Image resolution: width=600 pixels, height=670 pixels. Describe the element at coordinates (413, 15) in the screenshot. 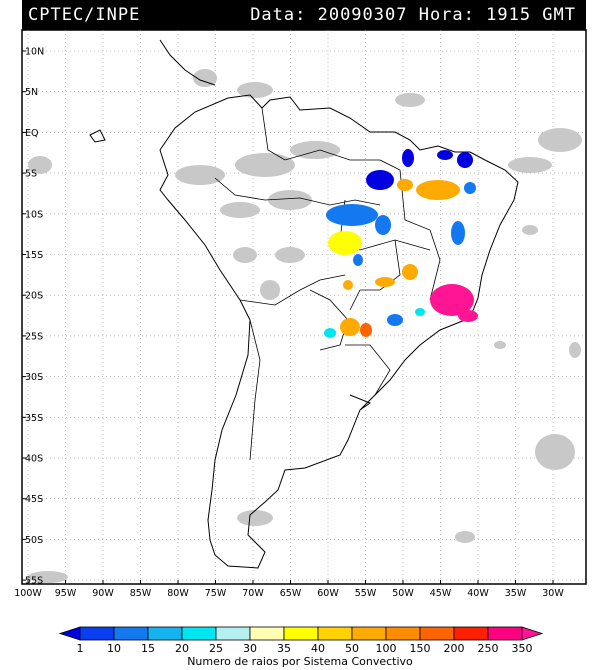

I see `timestamp-label: Data: 20090307 Hora: 1915 GMT` at that location.